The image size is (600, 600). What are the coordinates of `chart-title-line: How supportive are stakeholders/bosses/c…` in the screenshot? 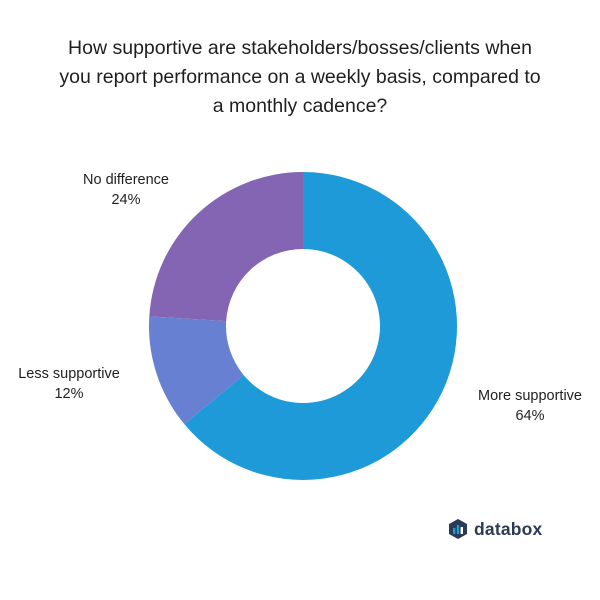 It's located at (300, 48).